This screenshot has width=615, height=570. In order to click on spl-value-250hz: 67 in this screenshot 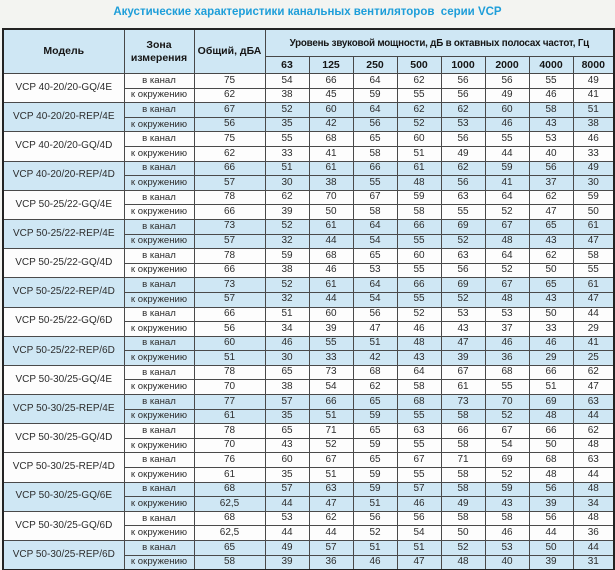, I will do `click(375, 197)`.